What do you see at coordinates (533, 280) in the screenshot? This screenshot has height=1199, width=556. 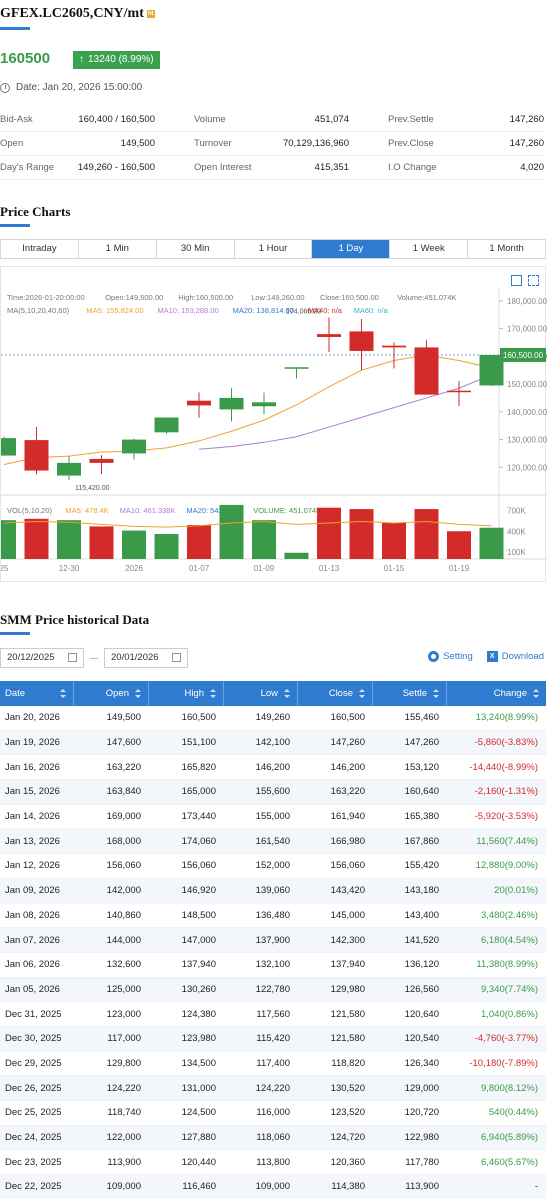 I see `fullscreen-icon` at bounding box center [533, 280].